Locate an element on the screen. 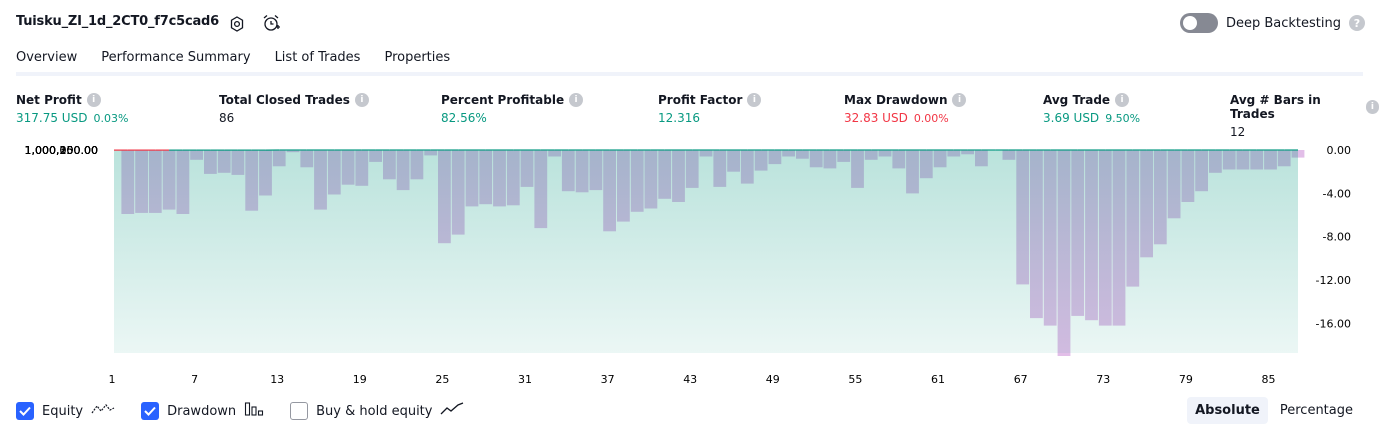 This screenshot has height=435, width=1379. equity-line-icon is located at coordinates (103, 411).